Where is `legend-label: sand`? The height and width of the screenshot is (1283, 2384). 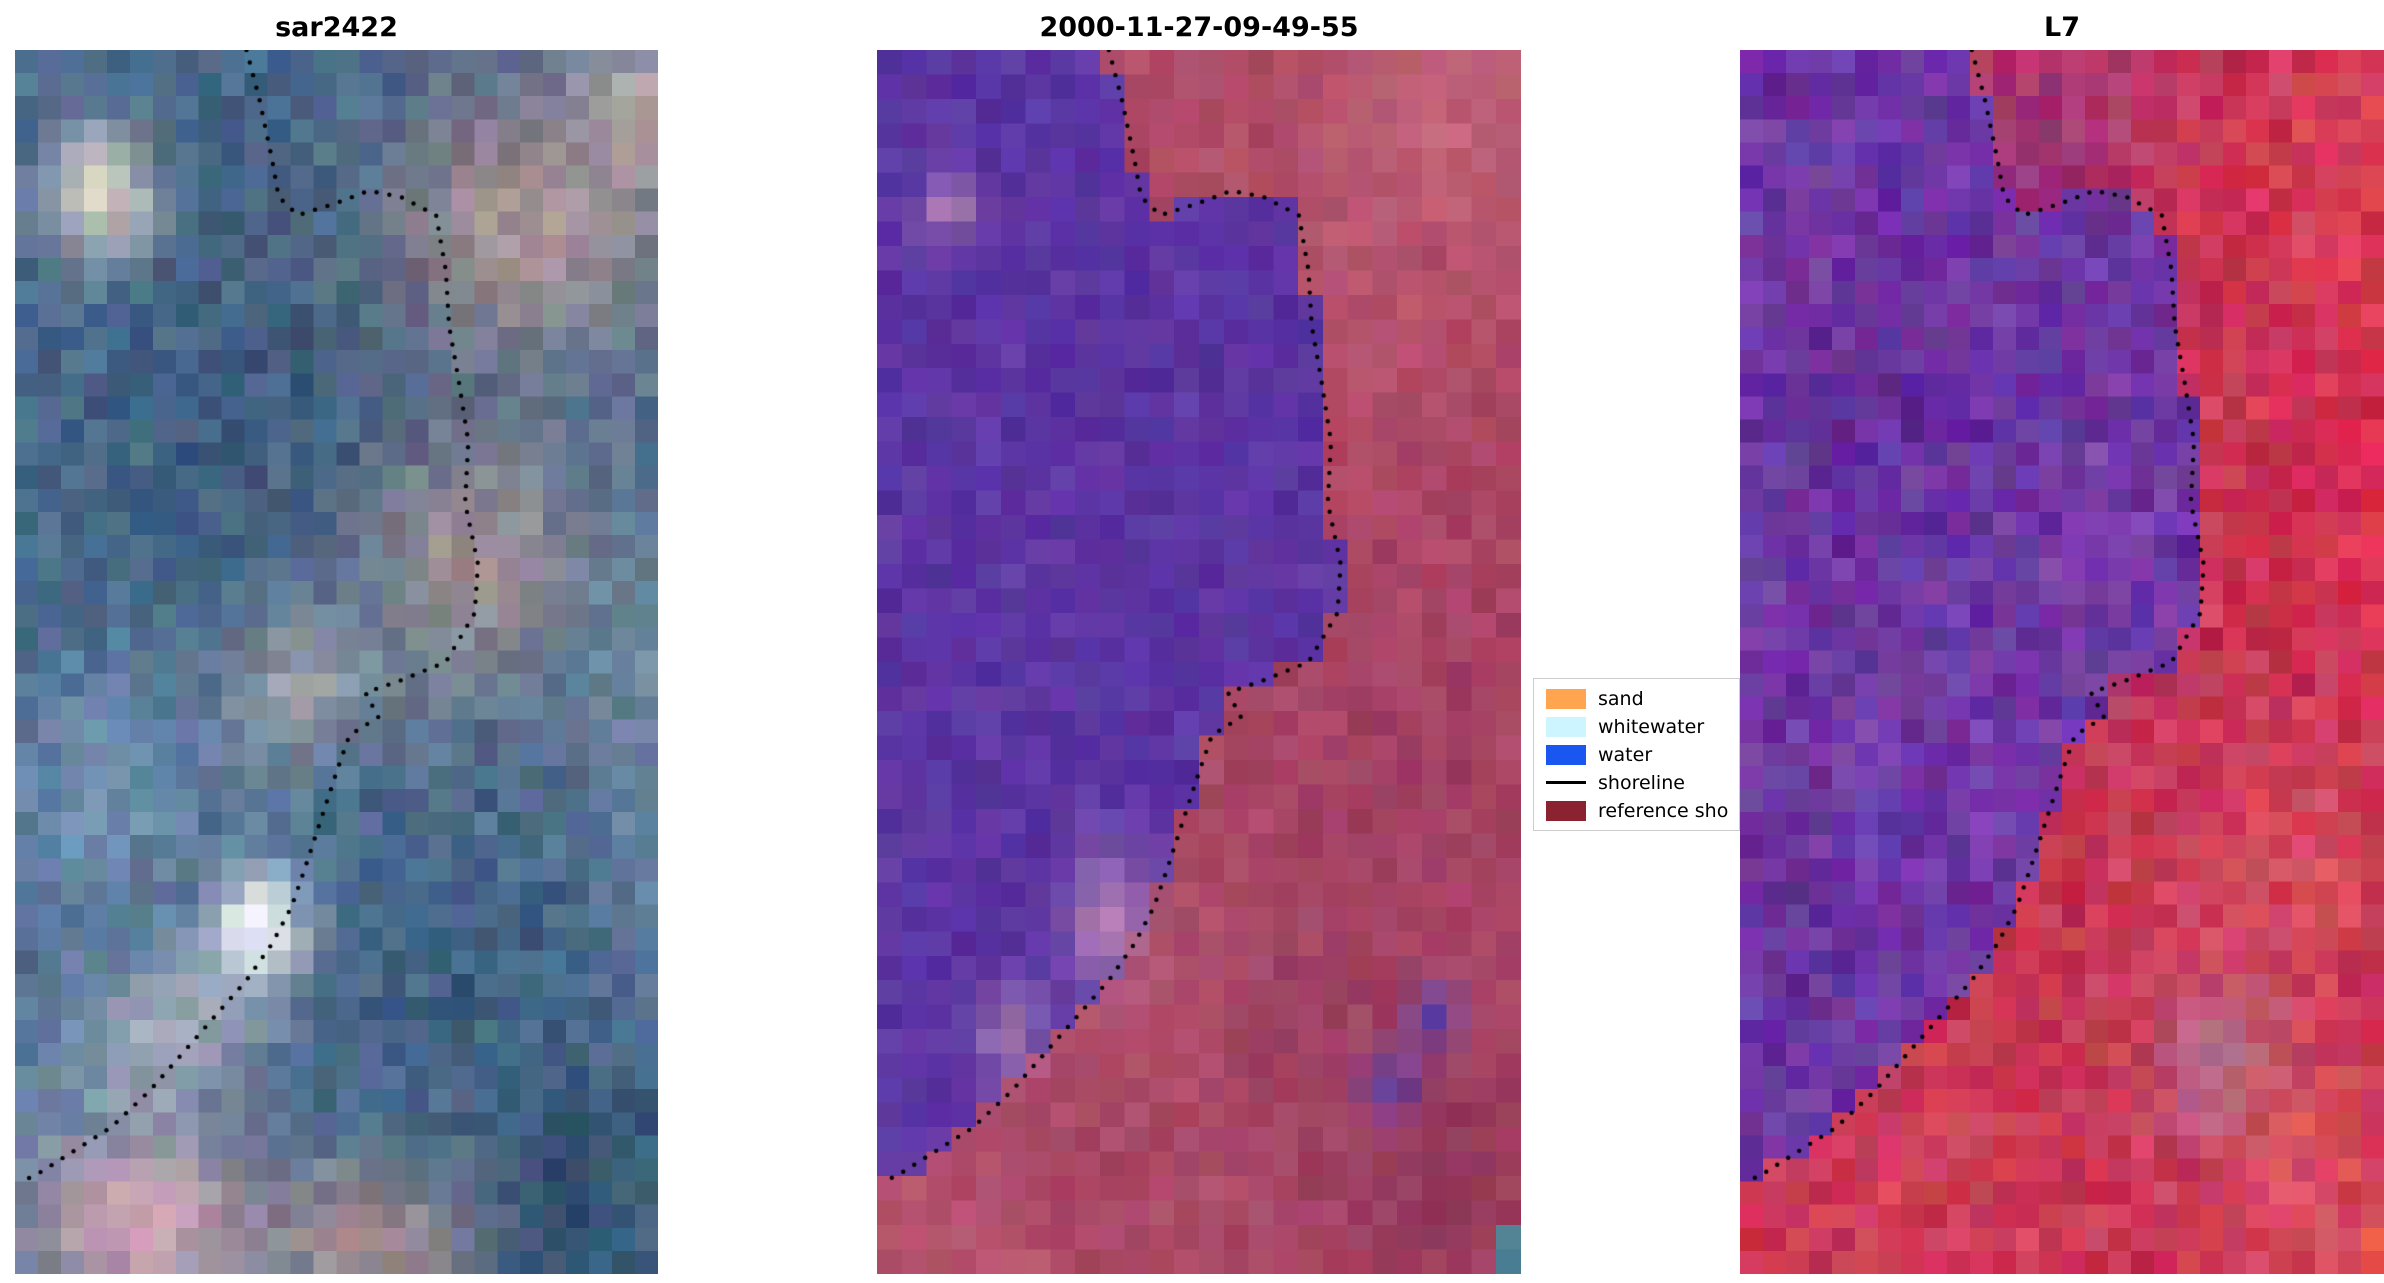 legend-label: sand is located at coordinates (1621, 698).